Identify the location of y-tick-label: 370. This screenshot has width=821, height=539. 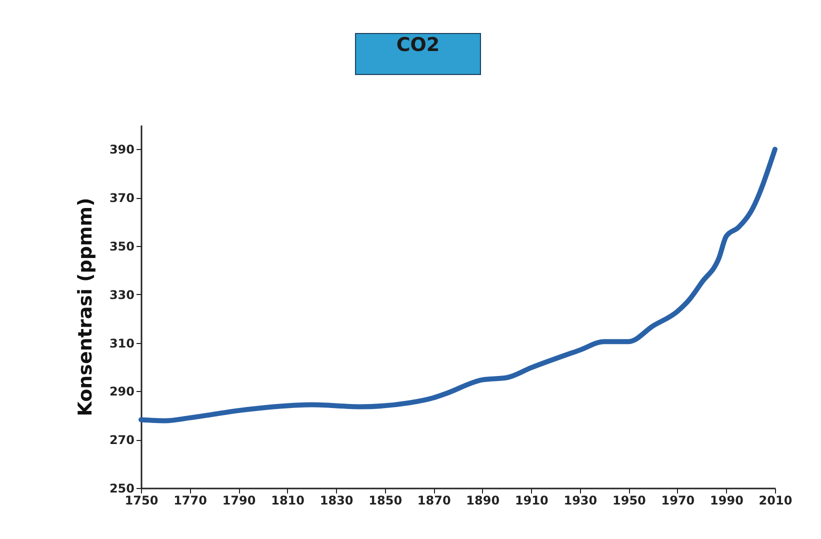
(121, 198).